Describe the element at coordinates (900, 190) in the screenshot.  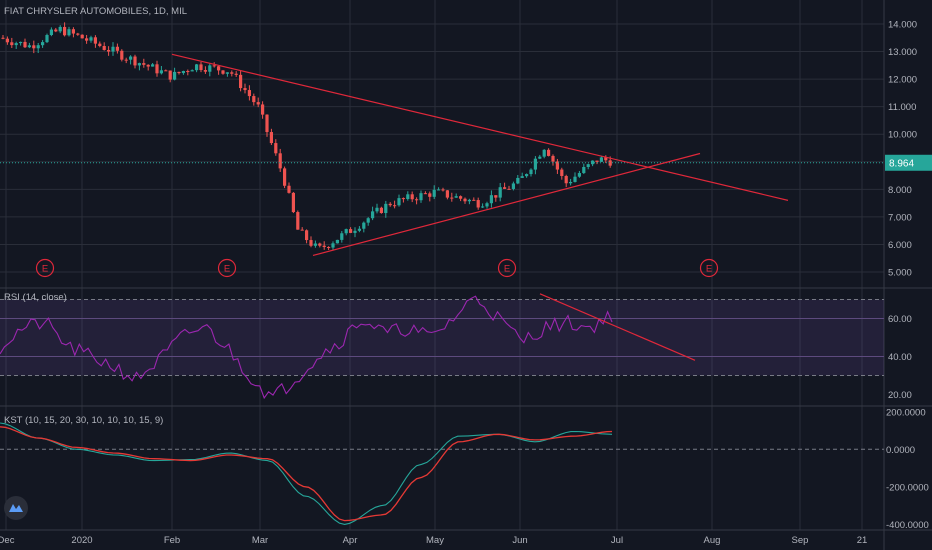
I see `price-tick-label: 8.000` at that location.